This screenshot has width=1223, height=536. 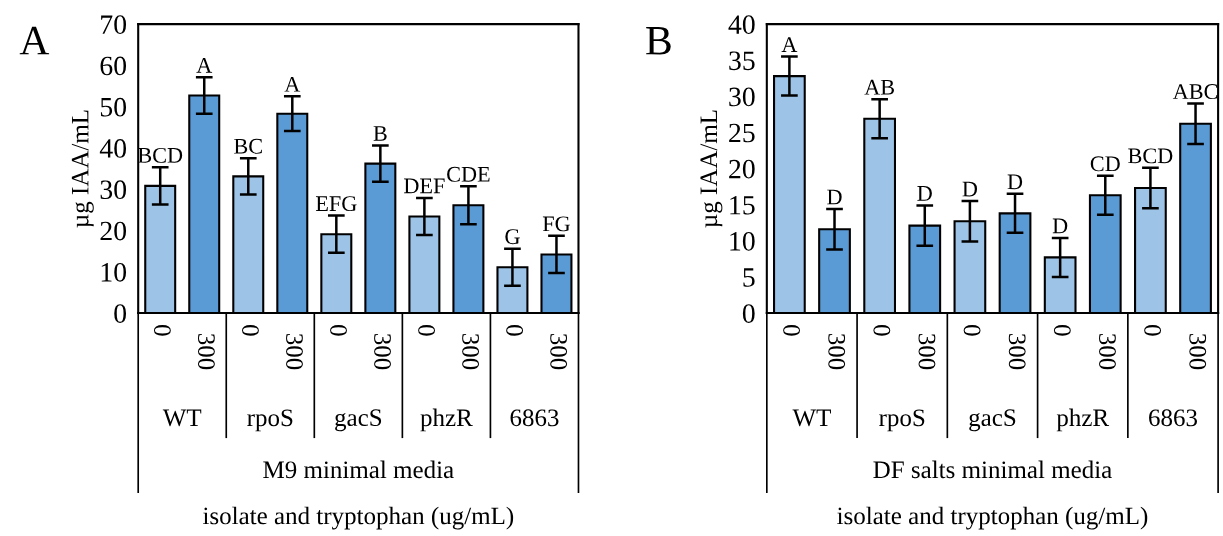 I want to click on data-label: FG, so click(x=556, y=224).